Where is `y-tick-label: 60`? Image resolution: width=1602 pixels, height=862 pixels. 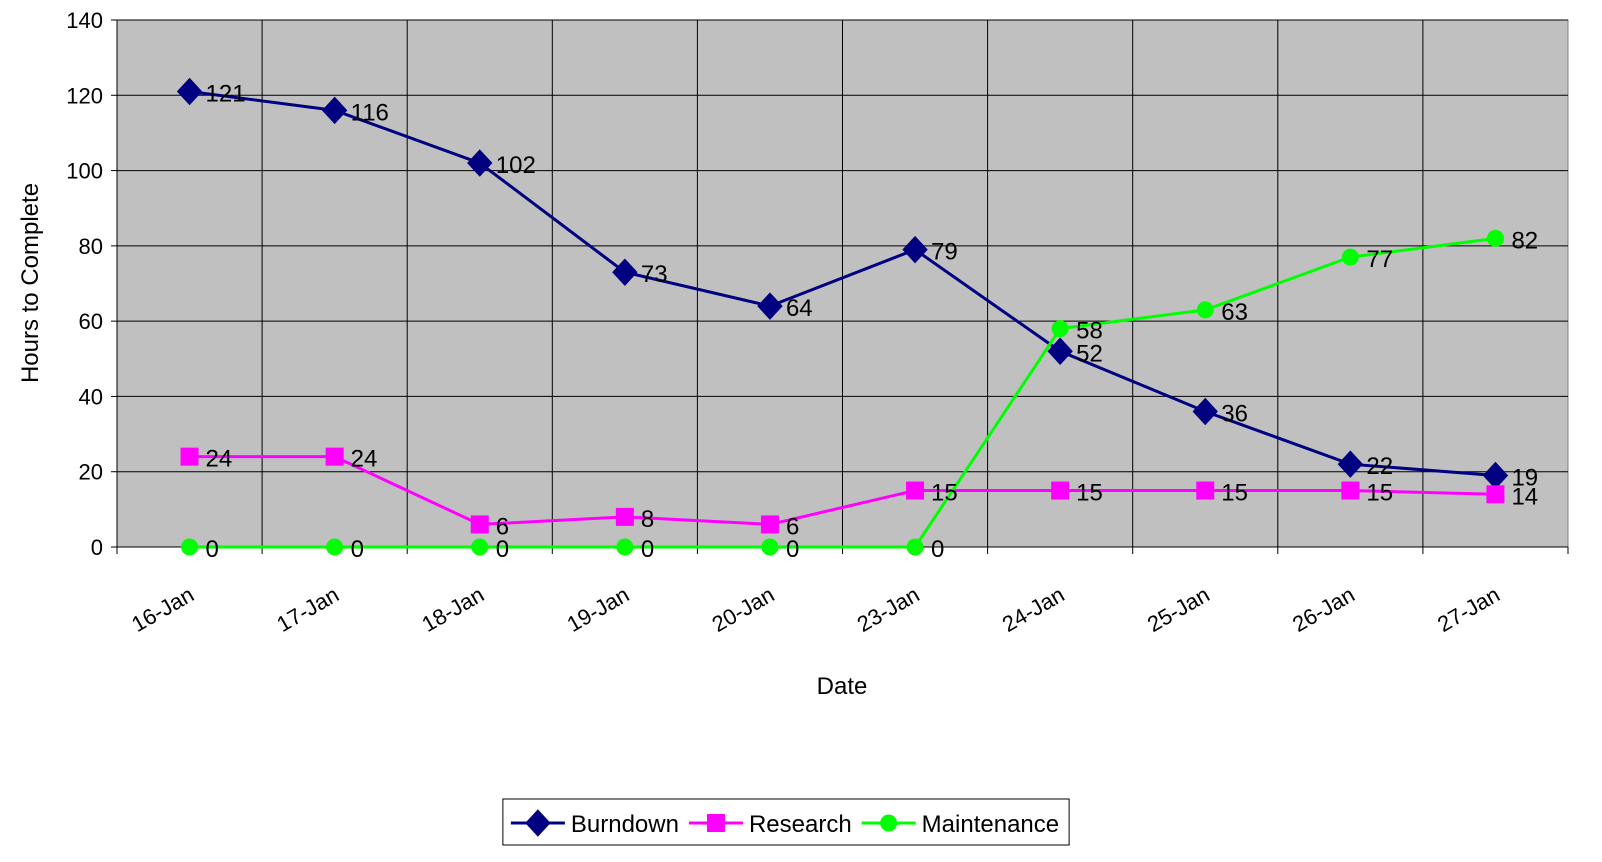 y-tick-label: 60 is located at coordinates (91, 321).